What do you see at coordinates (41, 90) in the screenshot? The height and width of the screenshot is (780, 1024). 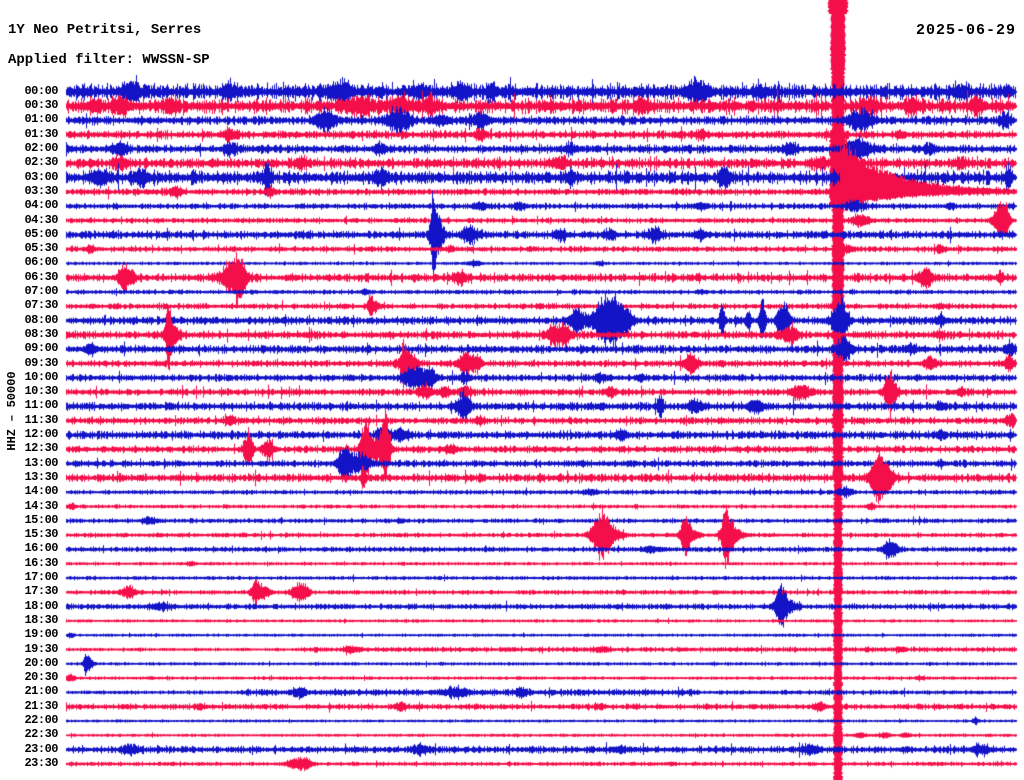 I see `time-label: 00:00` at bounding box center [41, 90].